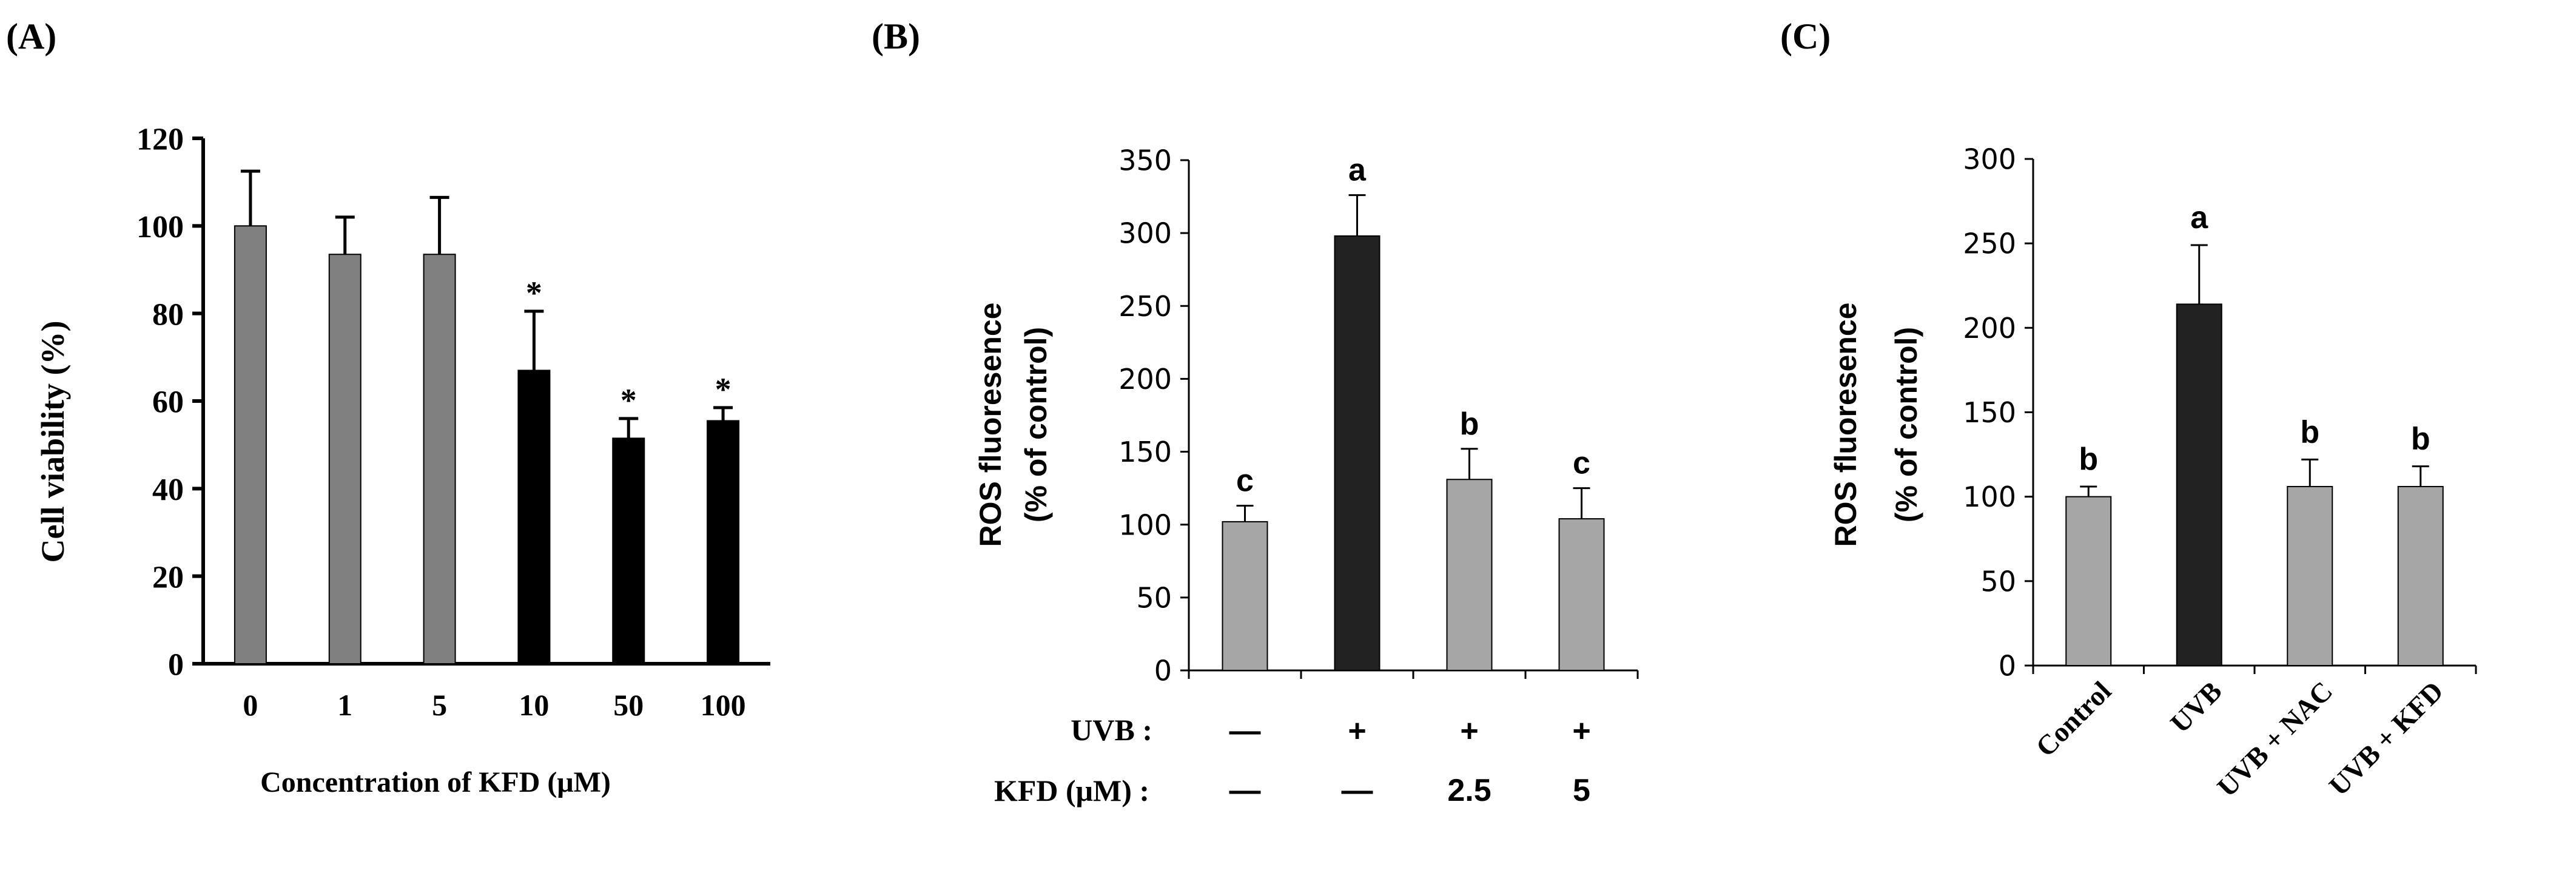  Describe the element at coordinates (2073, 719) in the screenshot. I see `panel-c-x-tick-label: Control` at that location.